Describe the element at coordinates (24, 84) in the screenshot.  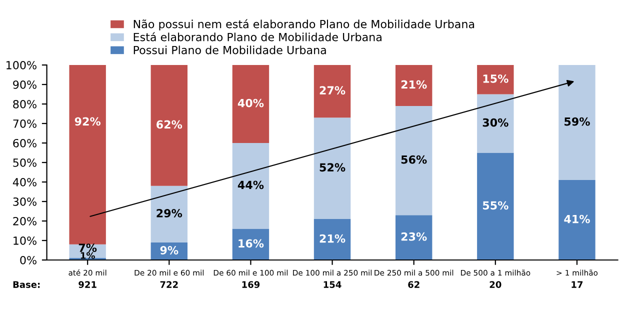
I see `y-tick-label: 90%` at that location.